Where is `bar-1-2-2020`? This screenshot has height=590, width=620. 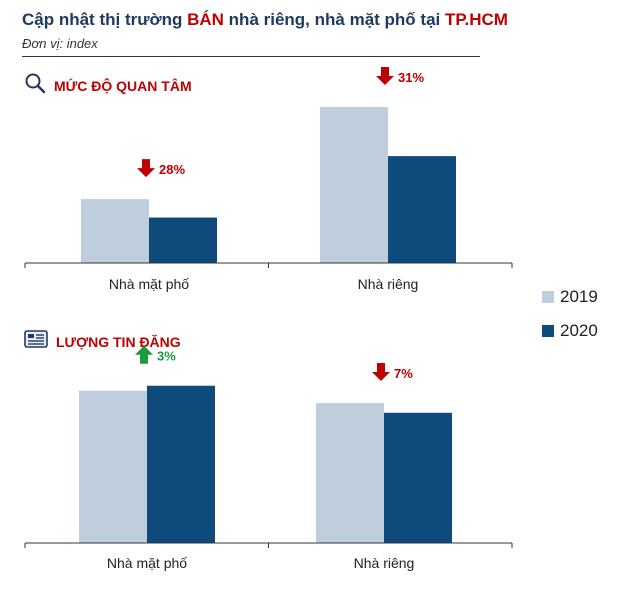 bar-1-2-2020 is located at coordinates (422, 209).